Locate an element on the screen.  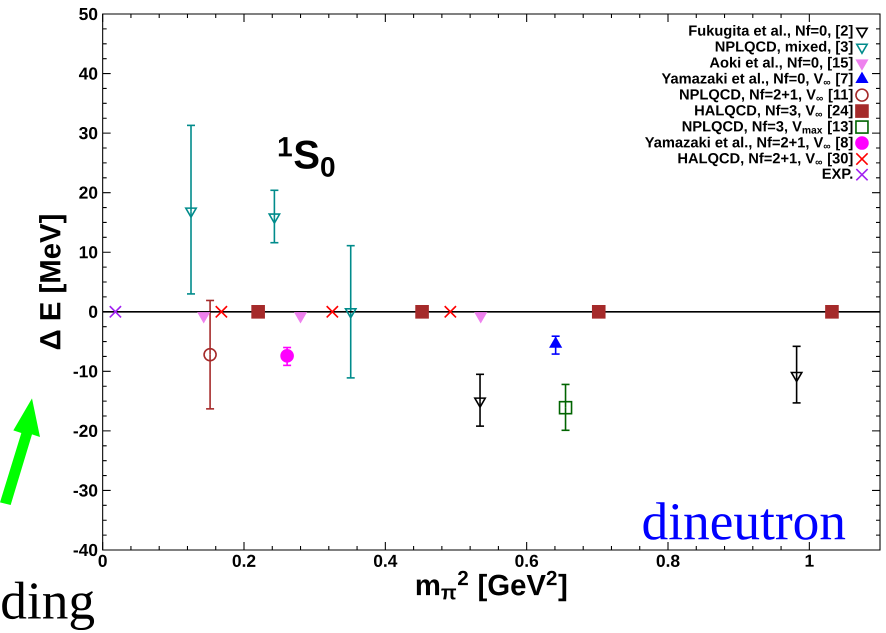
annotation: dineutron is located at coordinates (744, 521).